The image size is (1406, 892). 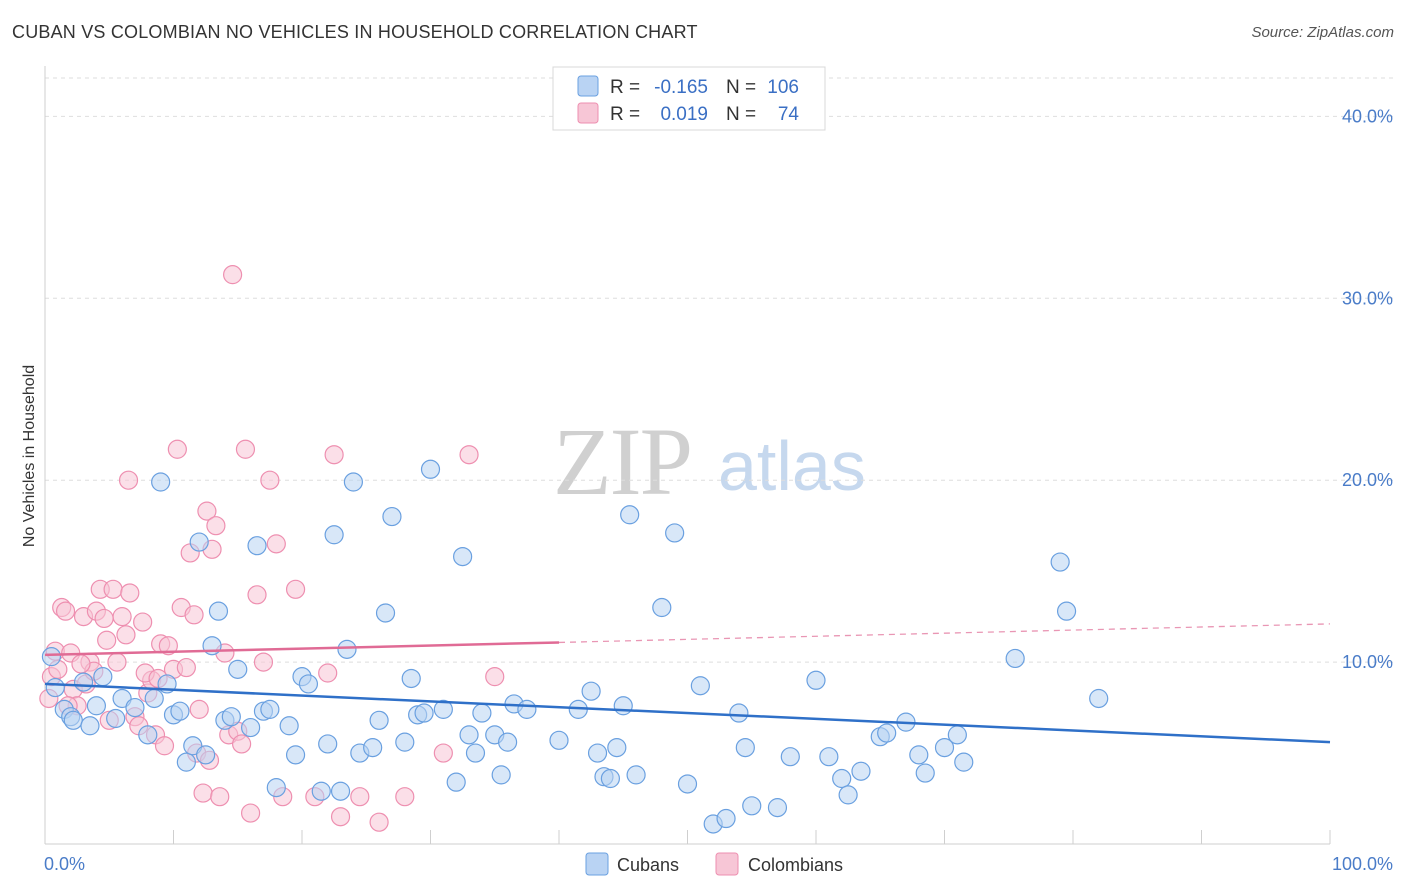 I want to click on cuban-trend-line, so click(x=687, y=713).